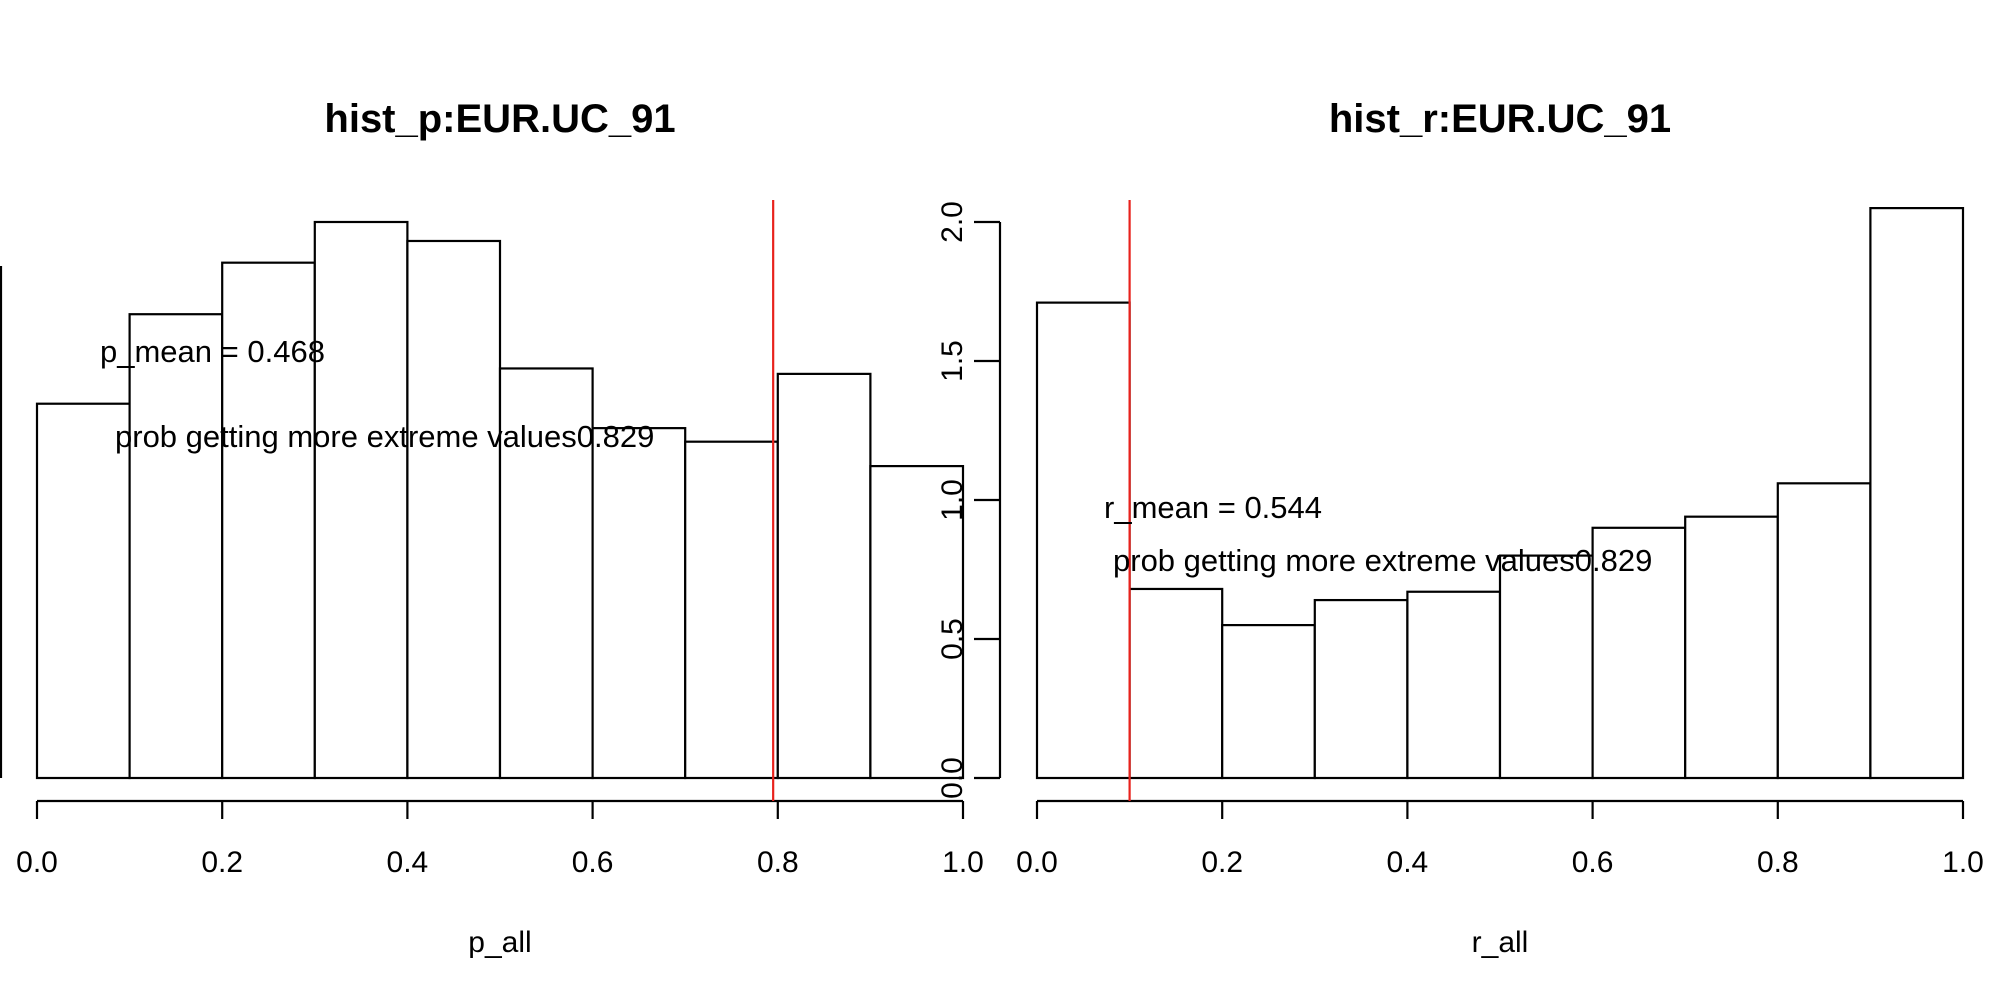 Image resolution: width=2000 pixels, height=1000 pixels. I want to click on x-axis-label-r: r_all, so click(1500, 942).